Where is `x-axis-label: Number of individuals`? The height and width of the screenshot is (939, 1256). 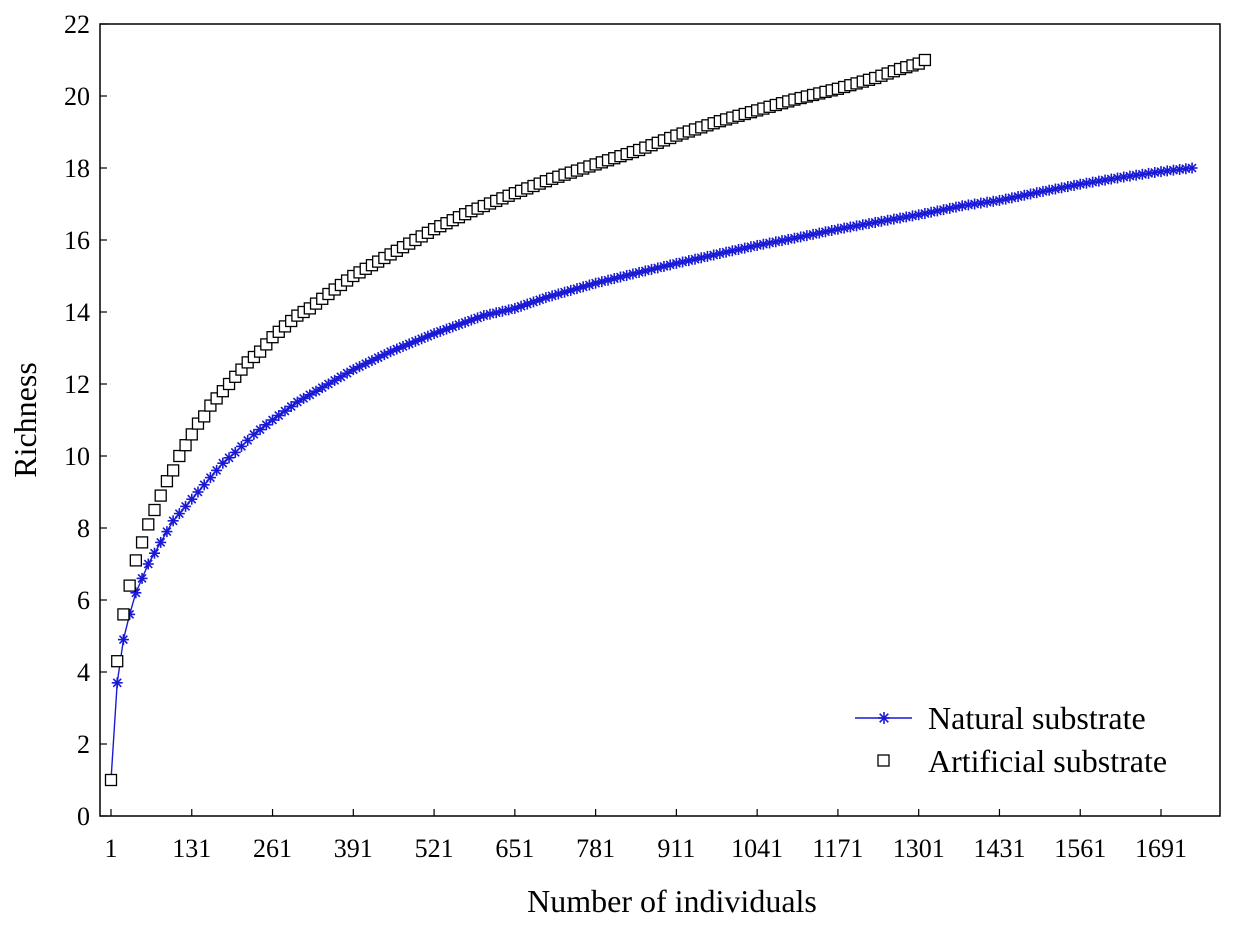
x-axis-label: Number of individuals is located at coordinates (672, 901).